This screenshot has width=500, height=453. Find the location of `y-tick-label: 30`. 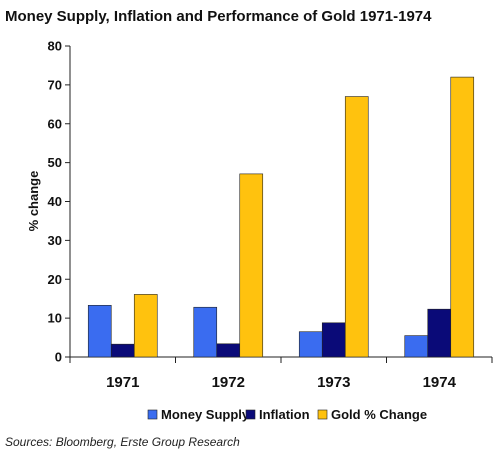

y-tick-label: 30 is located at coordinates (55, 240).